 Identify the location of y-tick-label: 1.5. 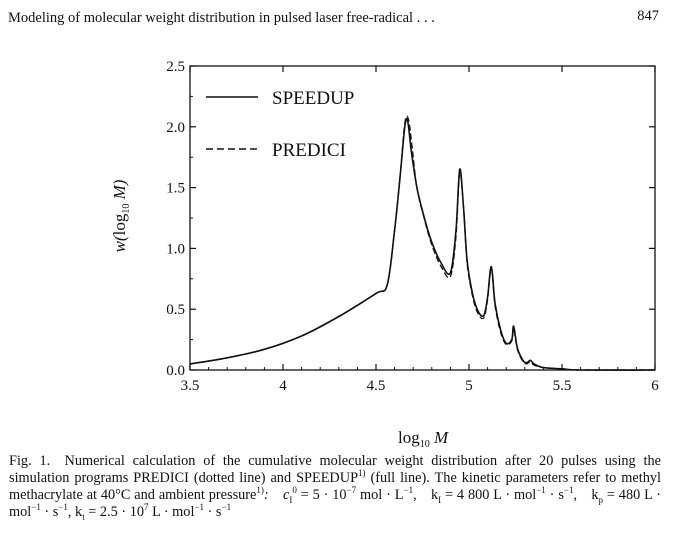
(175, 189).